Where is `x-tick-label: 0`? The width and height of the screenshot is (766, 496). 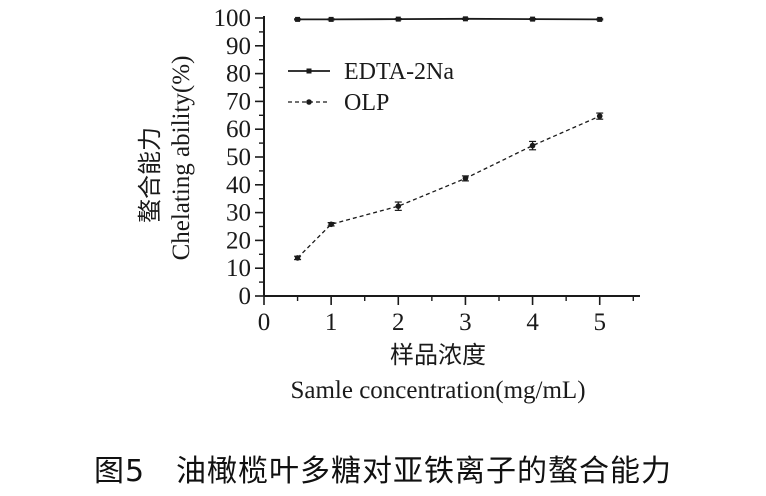
x-tick-label: 0 is located at coordinates (264, 322).